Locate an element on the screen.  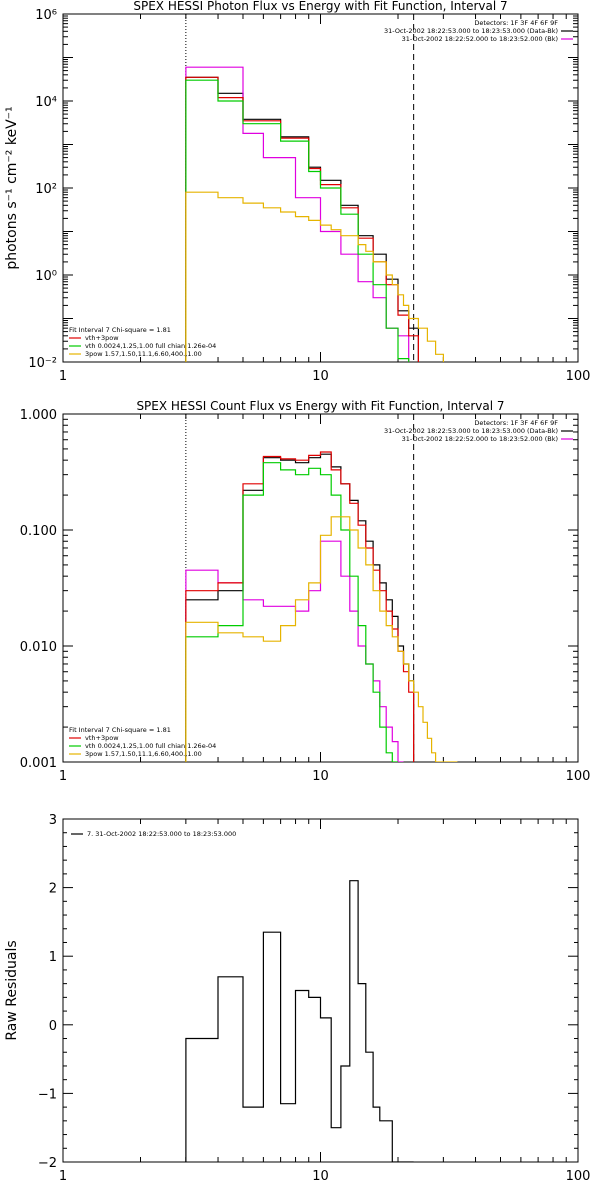
y-tick-label: 0 is located at coordinates (53, 1026).